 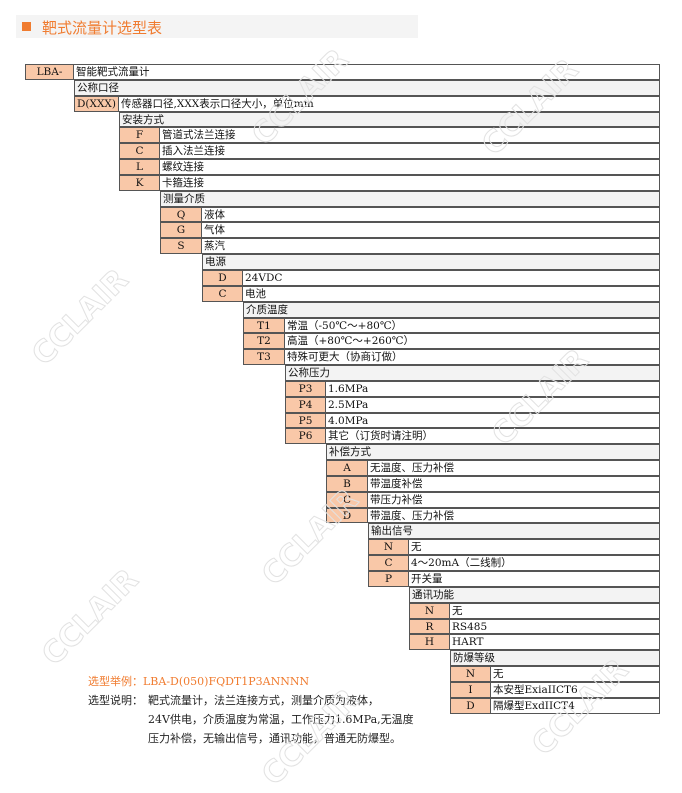 What do you see at coordinates (305, 420) in the screenshot?
I see `option-code: P5` at bounding box center [305, 420].